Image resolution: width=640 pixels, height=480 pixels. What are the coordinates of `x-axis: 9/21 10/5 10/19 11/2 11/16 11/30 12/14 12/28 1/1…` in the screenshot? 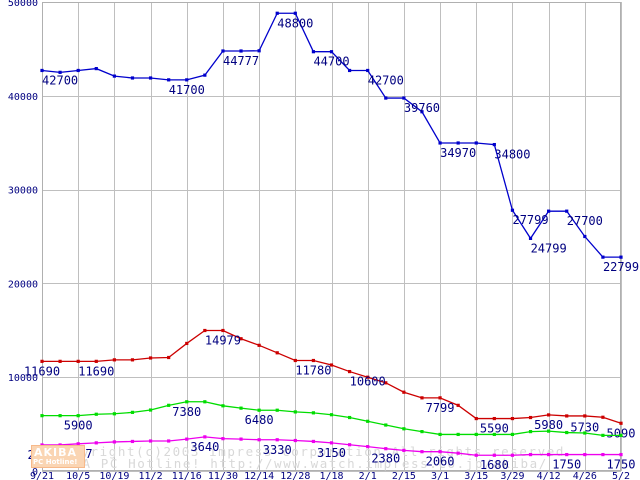 It's located at (330, 475).